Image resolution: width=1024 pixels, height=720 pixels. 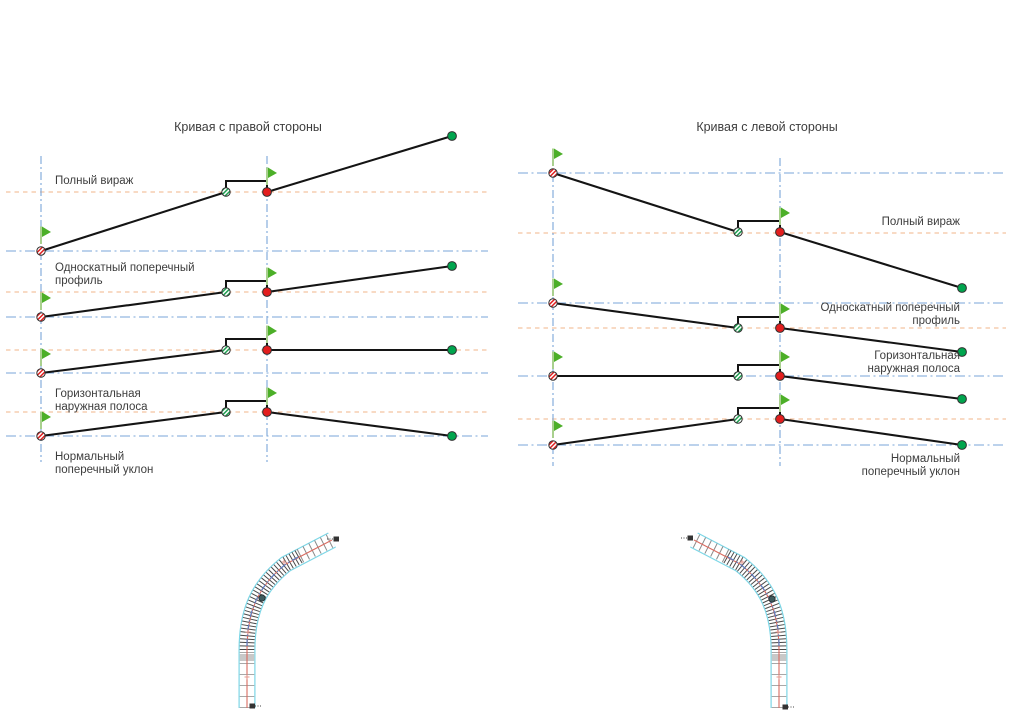 What do you see at coordinates (767, 127) in the screenshot?
I see `right-diagram-title: Кривая с левой стороны` at bounding box center [767, 127].